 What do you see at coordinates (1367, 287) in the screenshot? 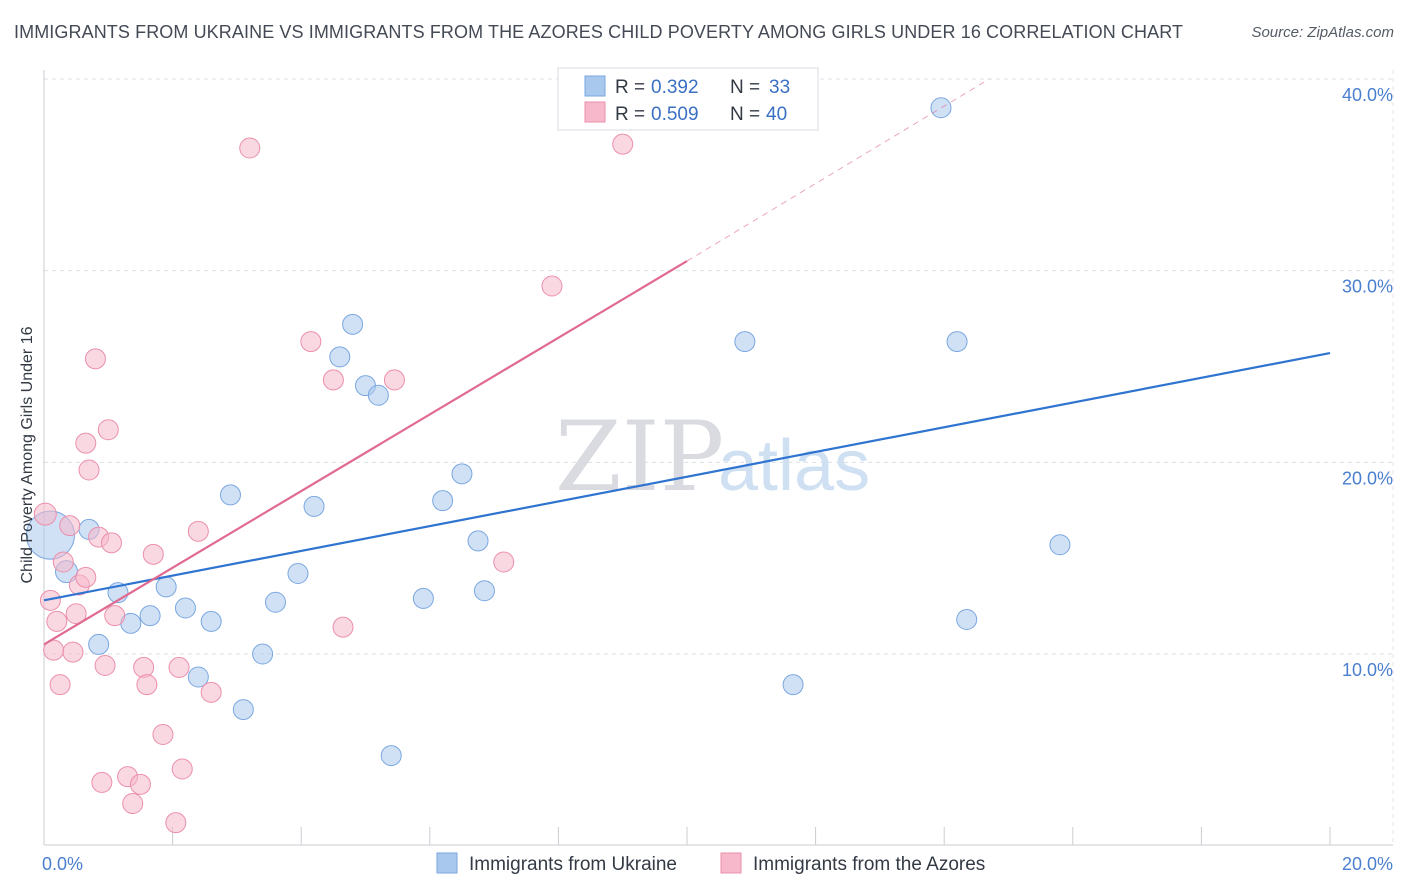
I see `y-tick-label: 30.0%` at bounding box center [1367, 287].